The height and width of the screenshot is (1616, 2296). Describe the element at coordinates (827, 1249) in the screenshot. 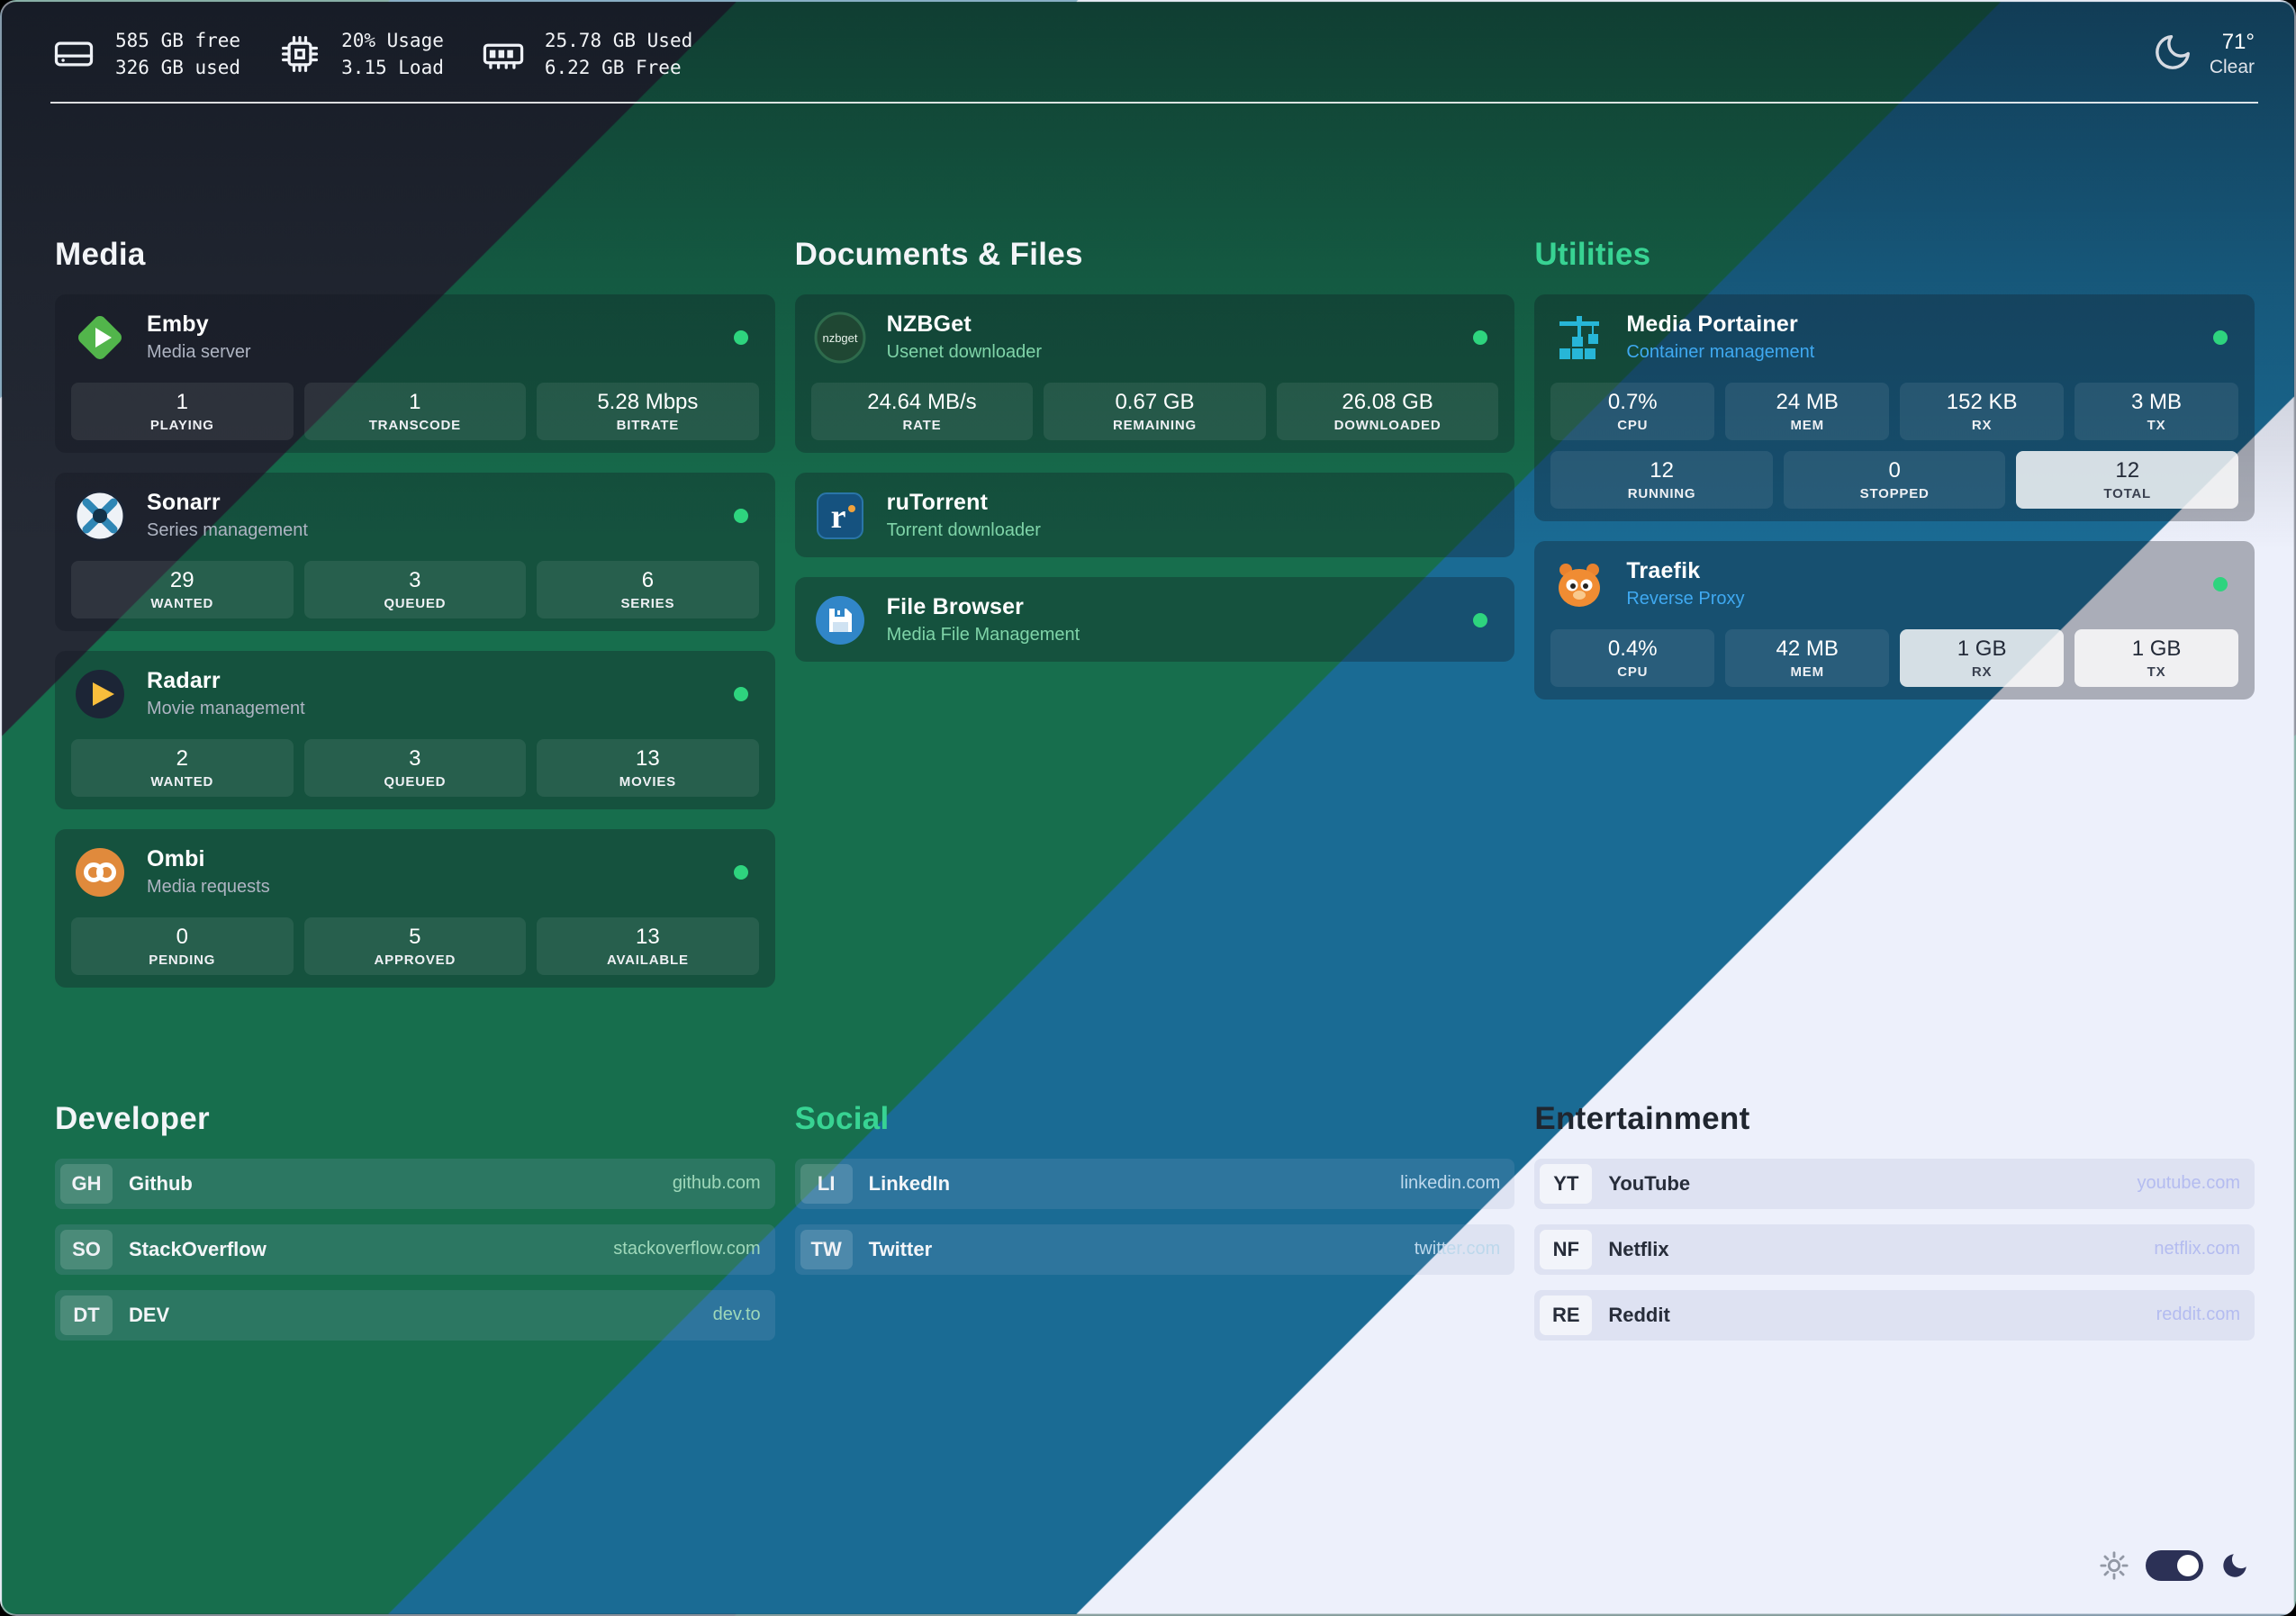

I see `link-badge: TW` at that location.